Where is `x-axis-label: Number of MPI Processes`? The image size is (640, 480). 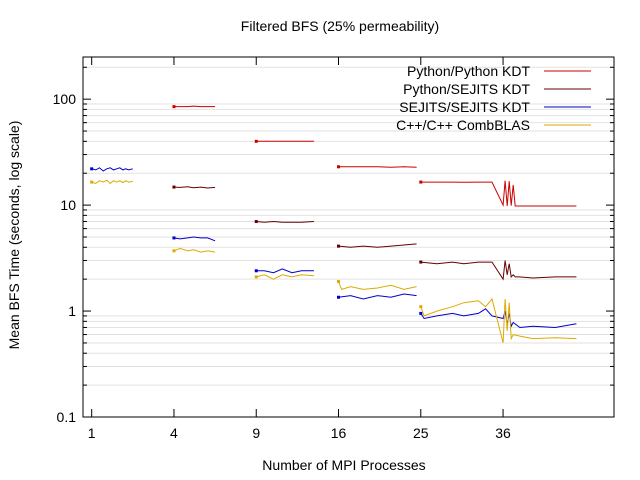
x-axis-label: Number of MPI Processes is located at coordinates (343, 465).